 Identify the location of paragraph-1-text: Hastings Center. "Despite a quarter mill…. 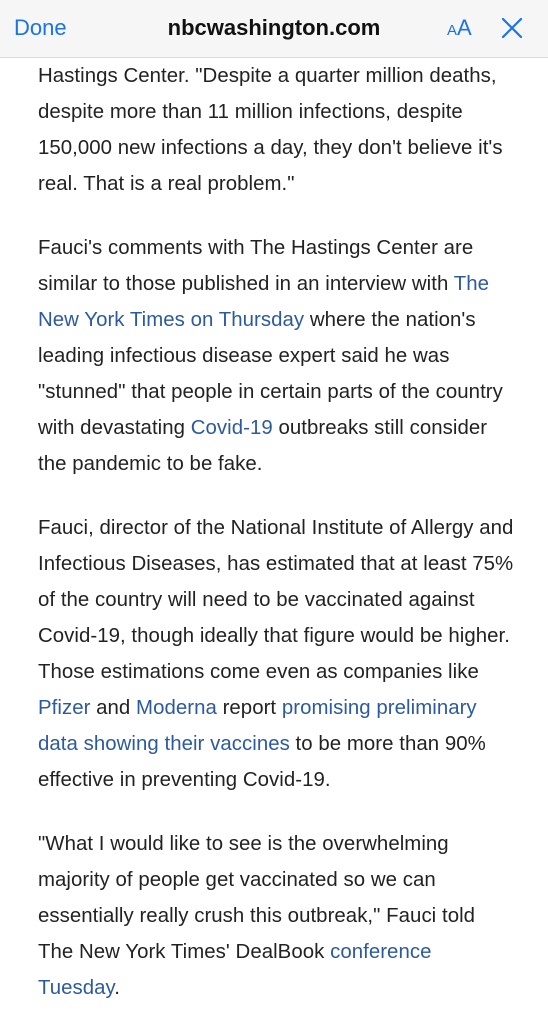
(270, 130).